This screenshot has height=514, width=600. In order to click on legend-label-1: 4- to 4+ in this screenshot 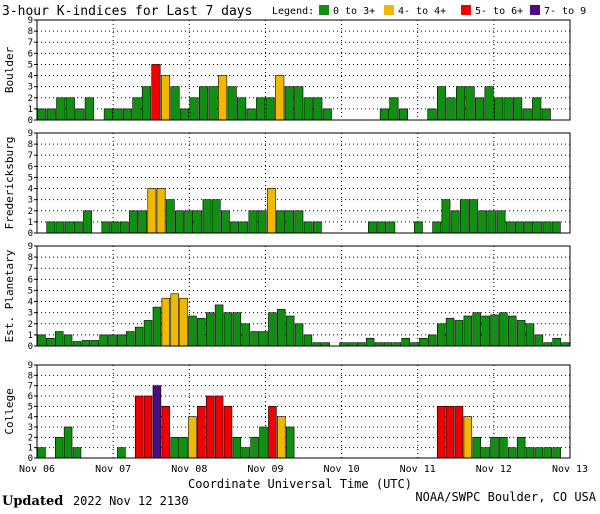, I will do `click(422, 11)`.